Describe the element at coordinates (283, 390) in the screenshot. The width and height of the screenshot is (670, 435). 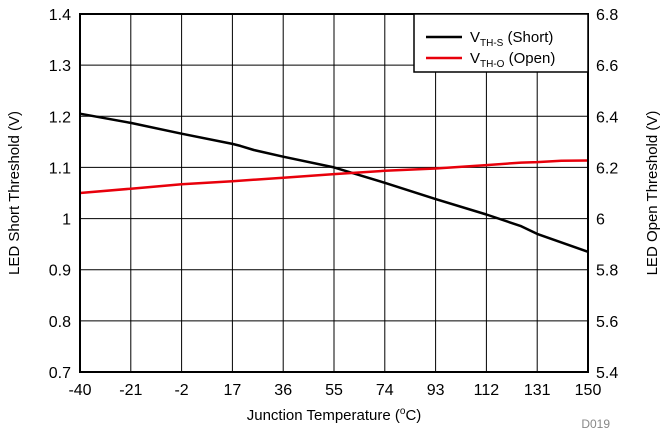
I see `x-tick-label: 36` at that location.